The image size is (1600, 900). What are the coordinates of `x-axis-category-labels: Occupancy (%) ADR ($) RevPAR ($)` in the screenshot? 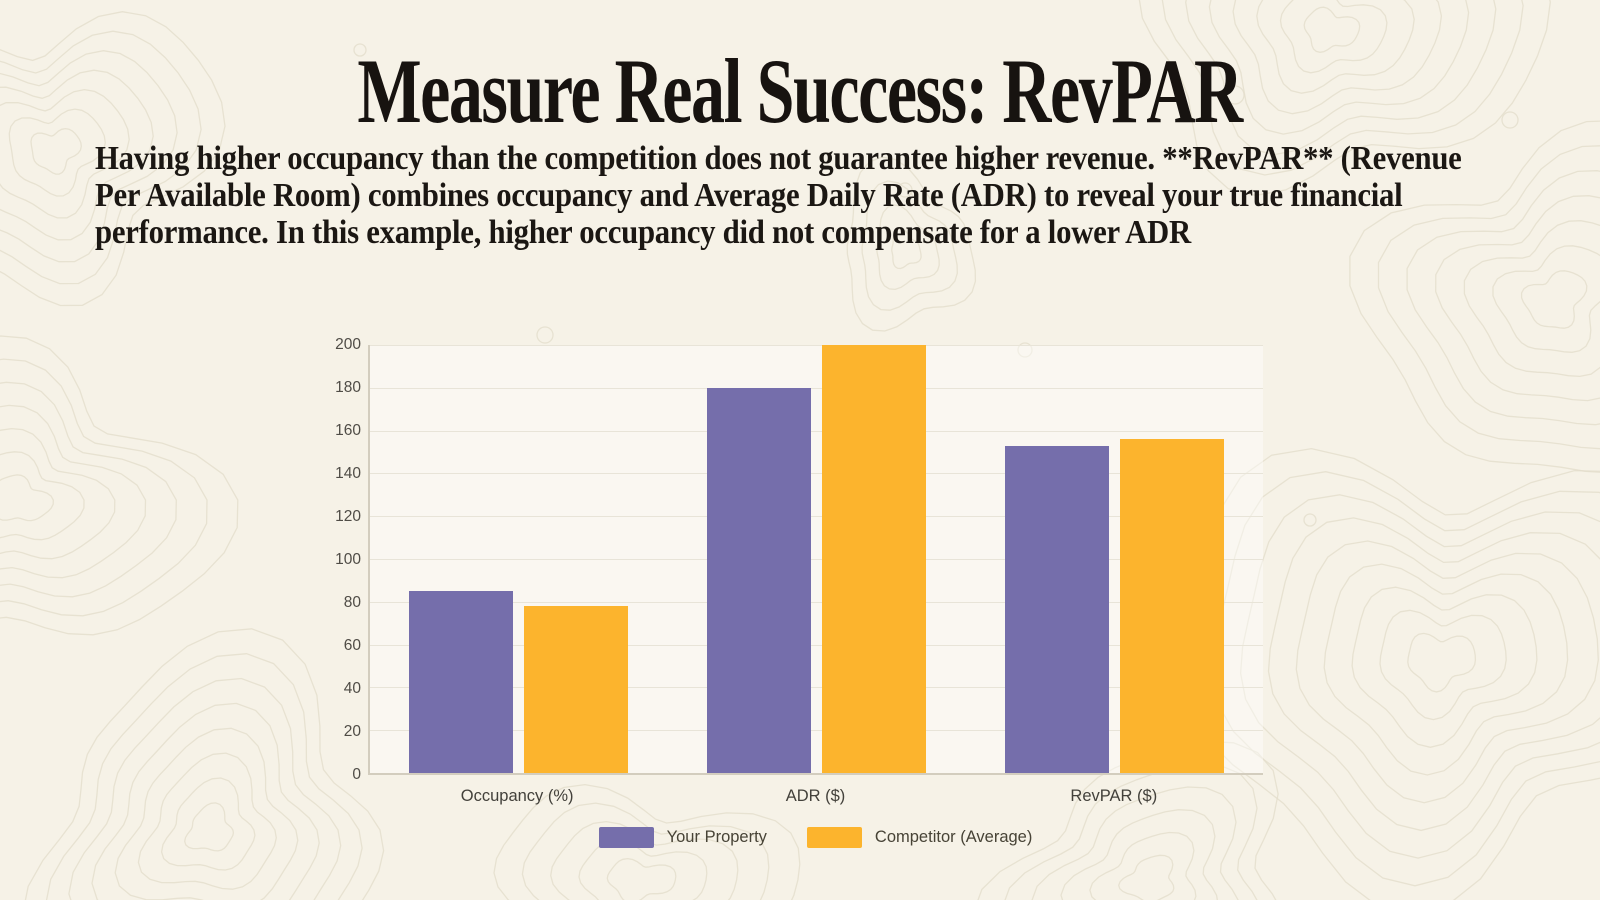 It's located at (815, 796).